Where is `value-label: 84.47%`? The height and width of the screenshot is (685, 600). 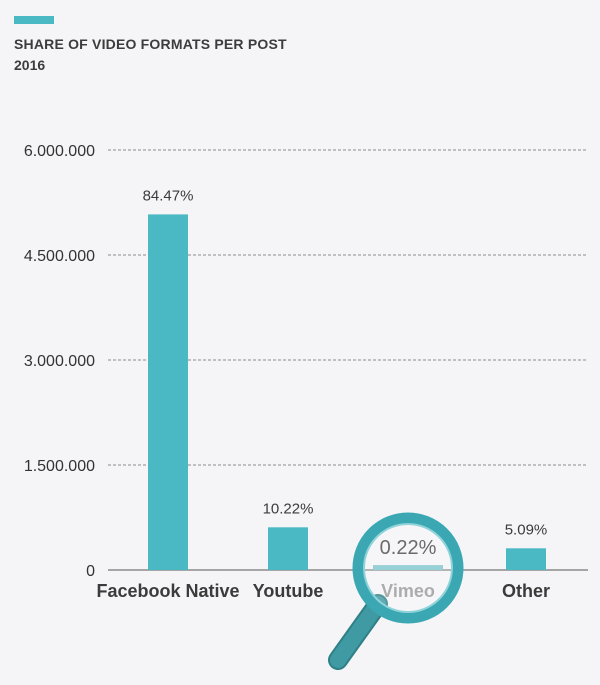 value-label: 84.47% is located at coordinates (168, 195).